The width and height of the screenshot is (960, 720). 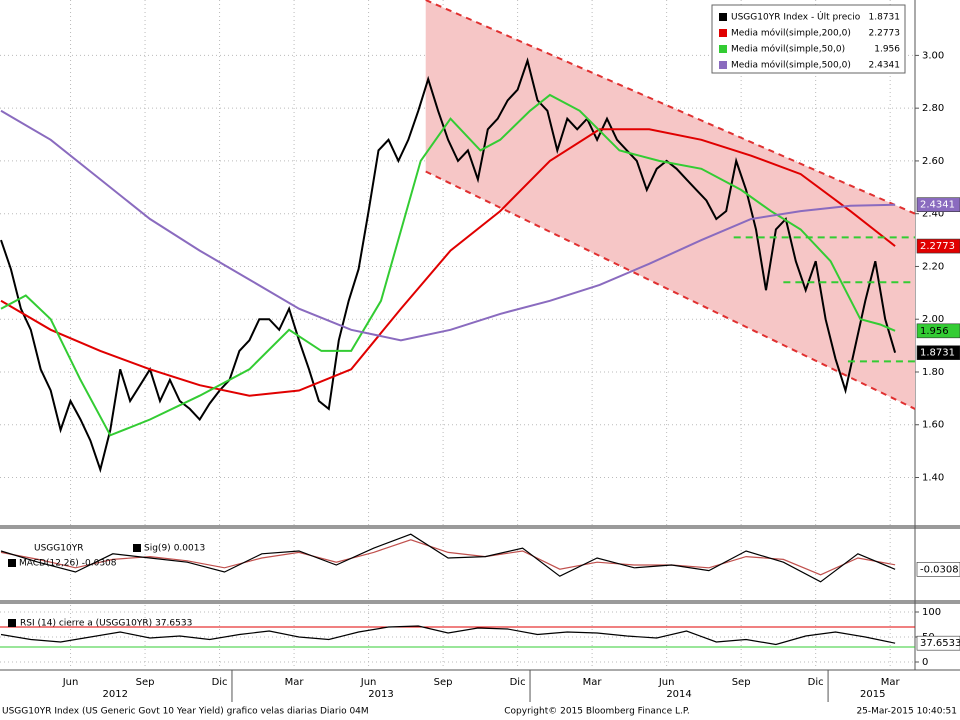 I want to click on y-tick-label: 2.40, so click(x=933, y=214).